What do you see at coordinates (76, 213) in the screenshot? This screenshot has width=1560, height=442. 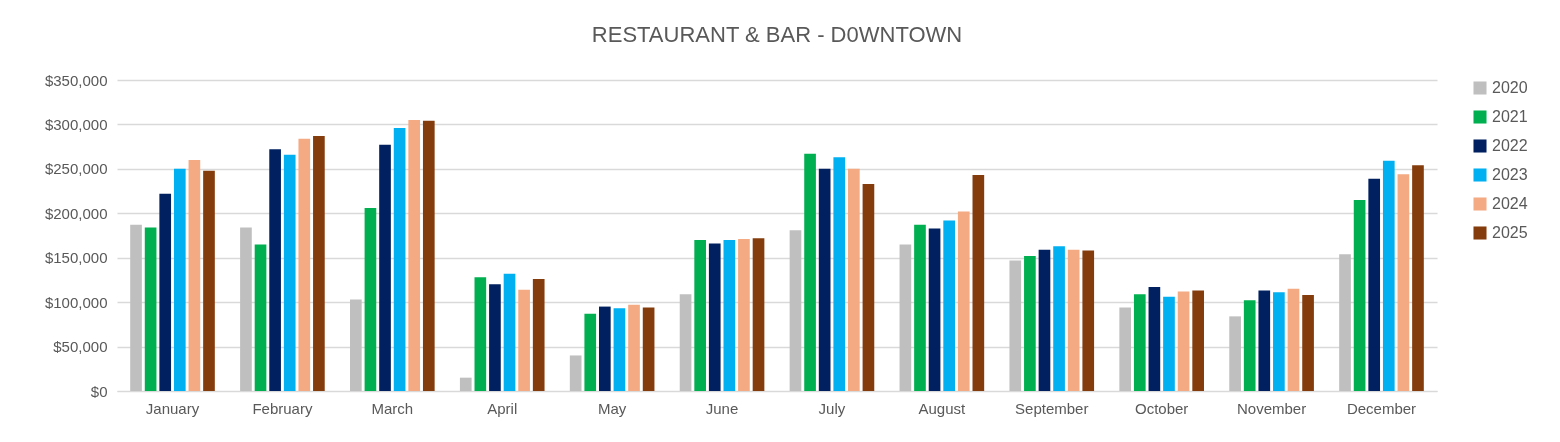 I see `y-tick-label: $200,000` at bounding box center [76, 213].